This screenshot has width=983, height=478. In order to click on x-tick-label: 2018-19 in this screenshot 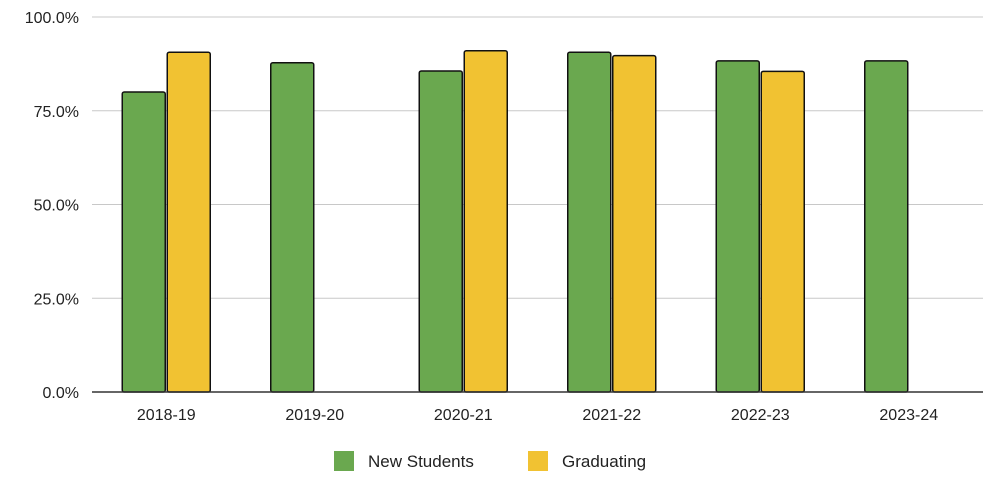, I will do `click(166, 415)`.